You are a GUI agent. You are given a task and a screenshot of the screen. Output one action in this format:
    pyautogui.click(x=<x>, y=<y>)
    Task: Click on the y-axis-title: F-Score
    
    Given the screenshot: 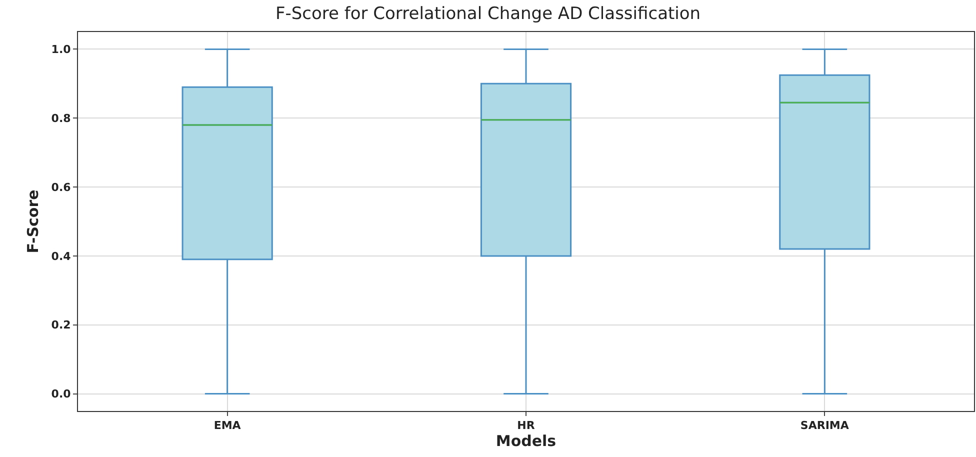 What is the action you would take?
    pyautogui.click(x=33, y=222)
    